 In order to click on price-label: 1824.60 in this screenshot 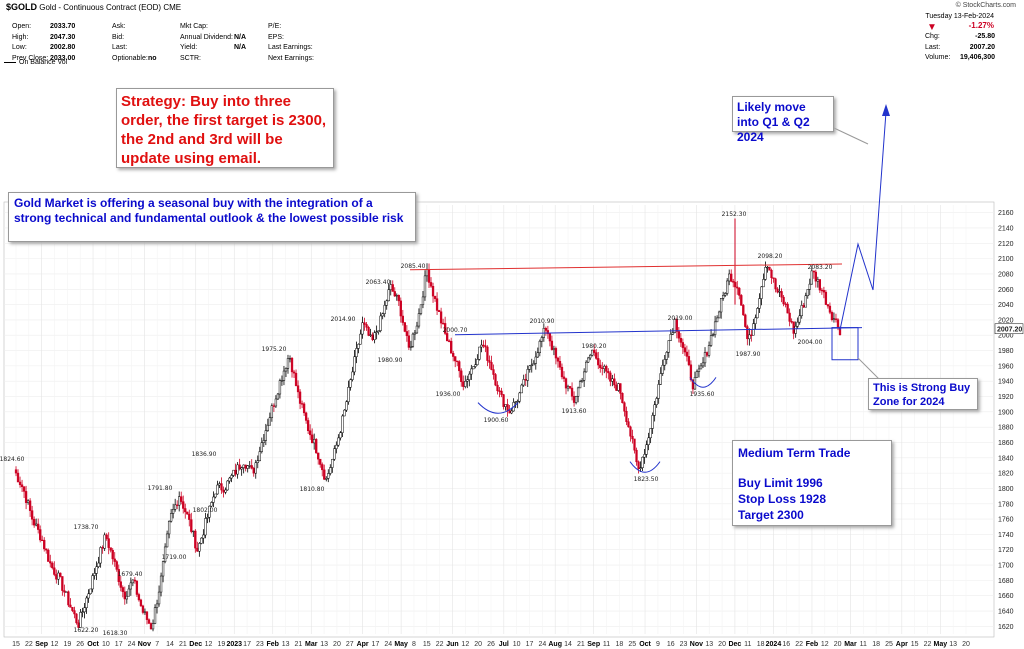, I will do `click(12, 459)`.